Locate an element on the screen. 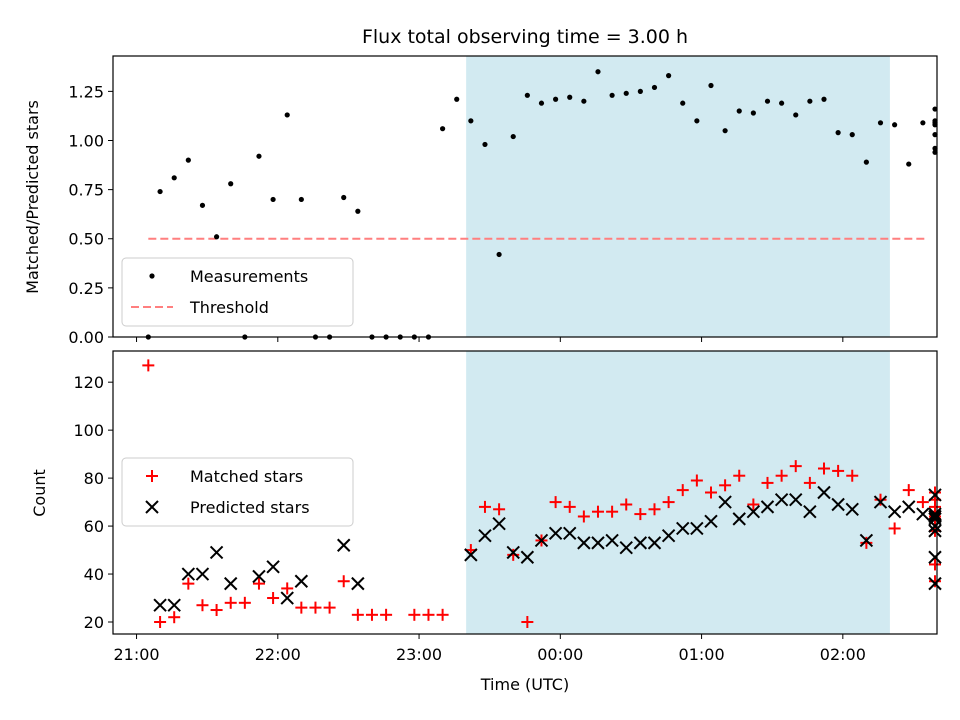 The width and height of the screenshot is (960, 720). top-legend: Measurements Threshold is located at coordinates (237, 292).